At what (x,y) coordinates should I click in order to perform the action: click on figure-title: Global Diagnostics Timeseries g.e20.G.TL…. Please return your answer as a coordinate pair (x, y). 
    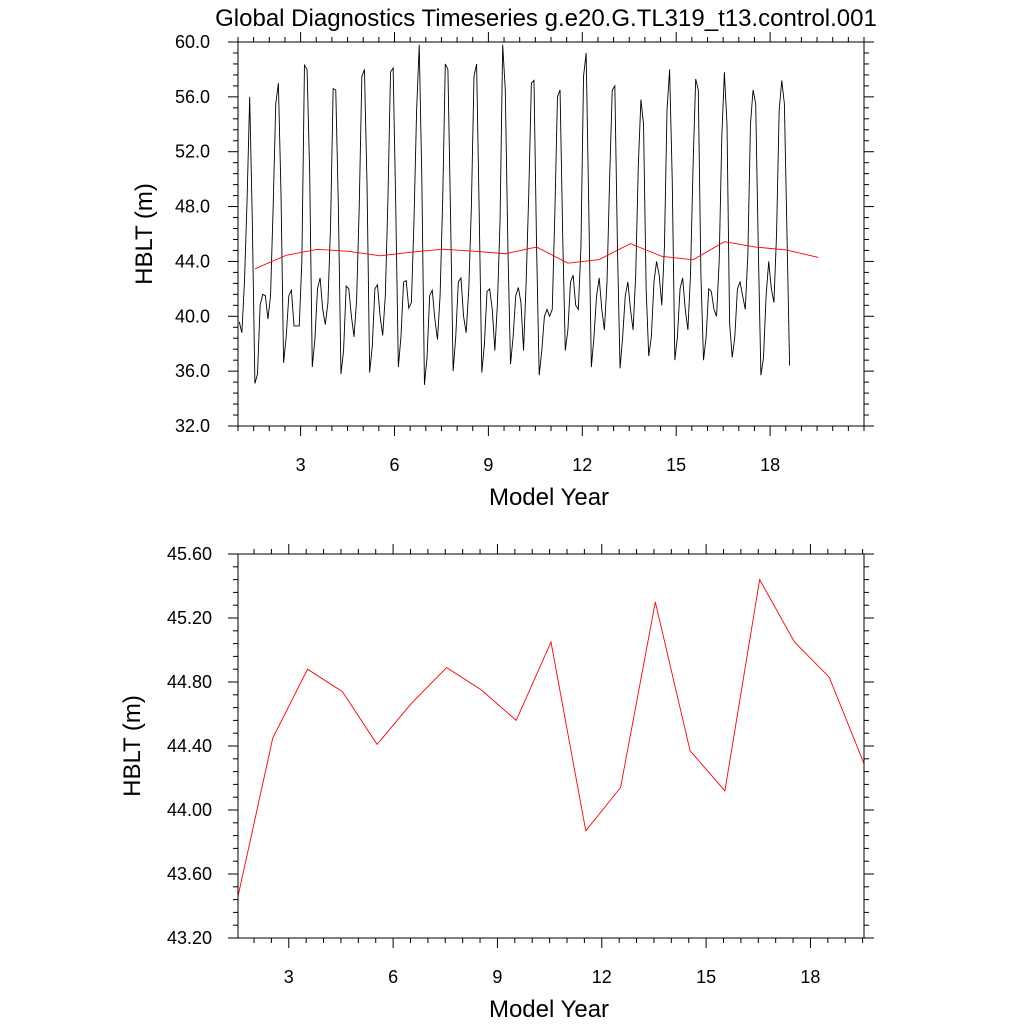
    Looking at the image, I should click on (546, 18).